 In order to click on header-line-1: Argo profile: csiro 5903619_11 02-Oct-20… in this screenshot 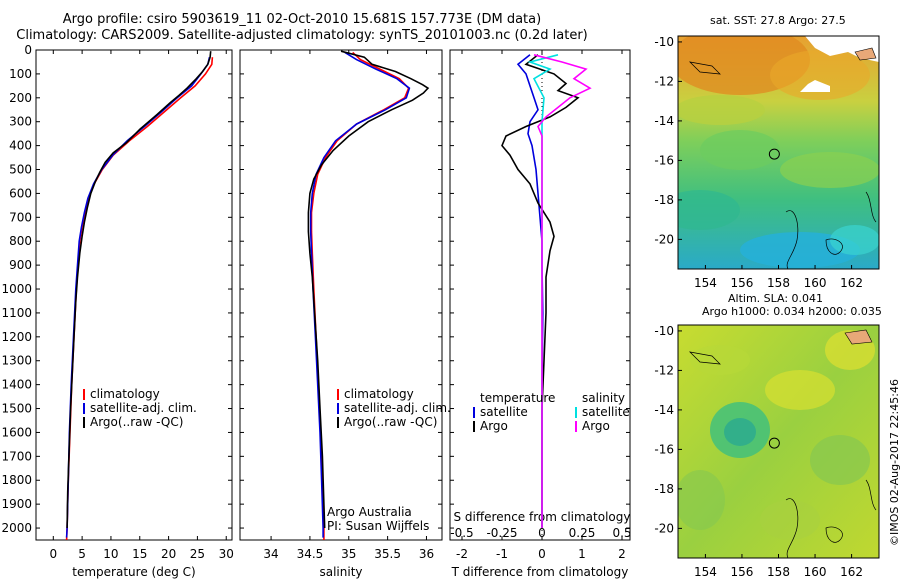, I will do `click(302, 19)`.